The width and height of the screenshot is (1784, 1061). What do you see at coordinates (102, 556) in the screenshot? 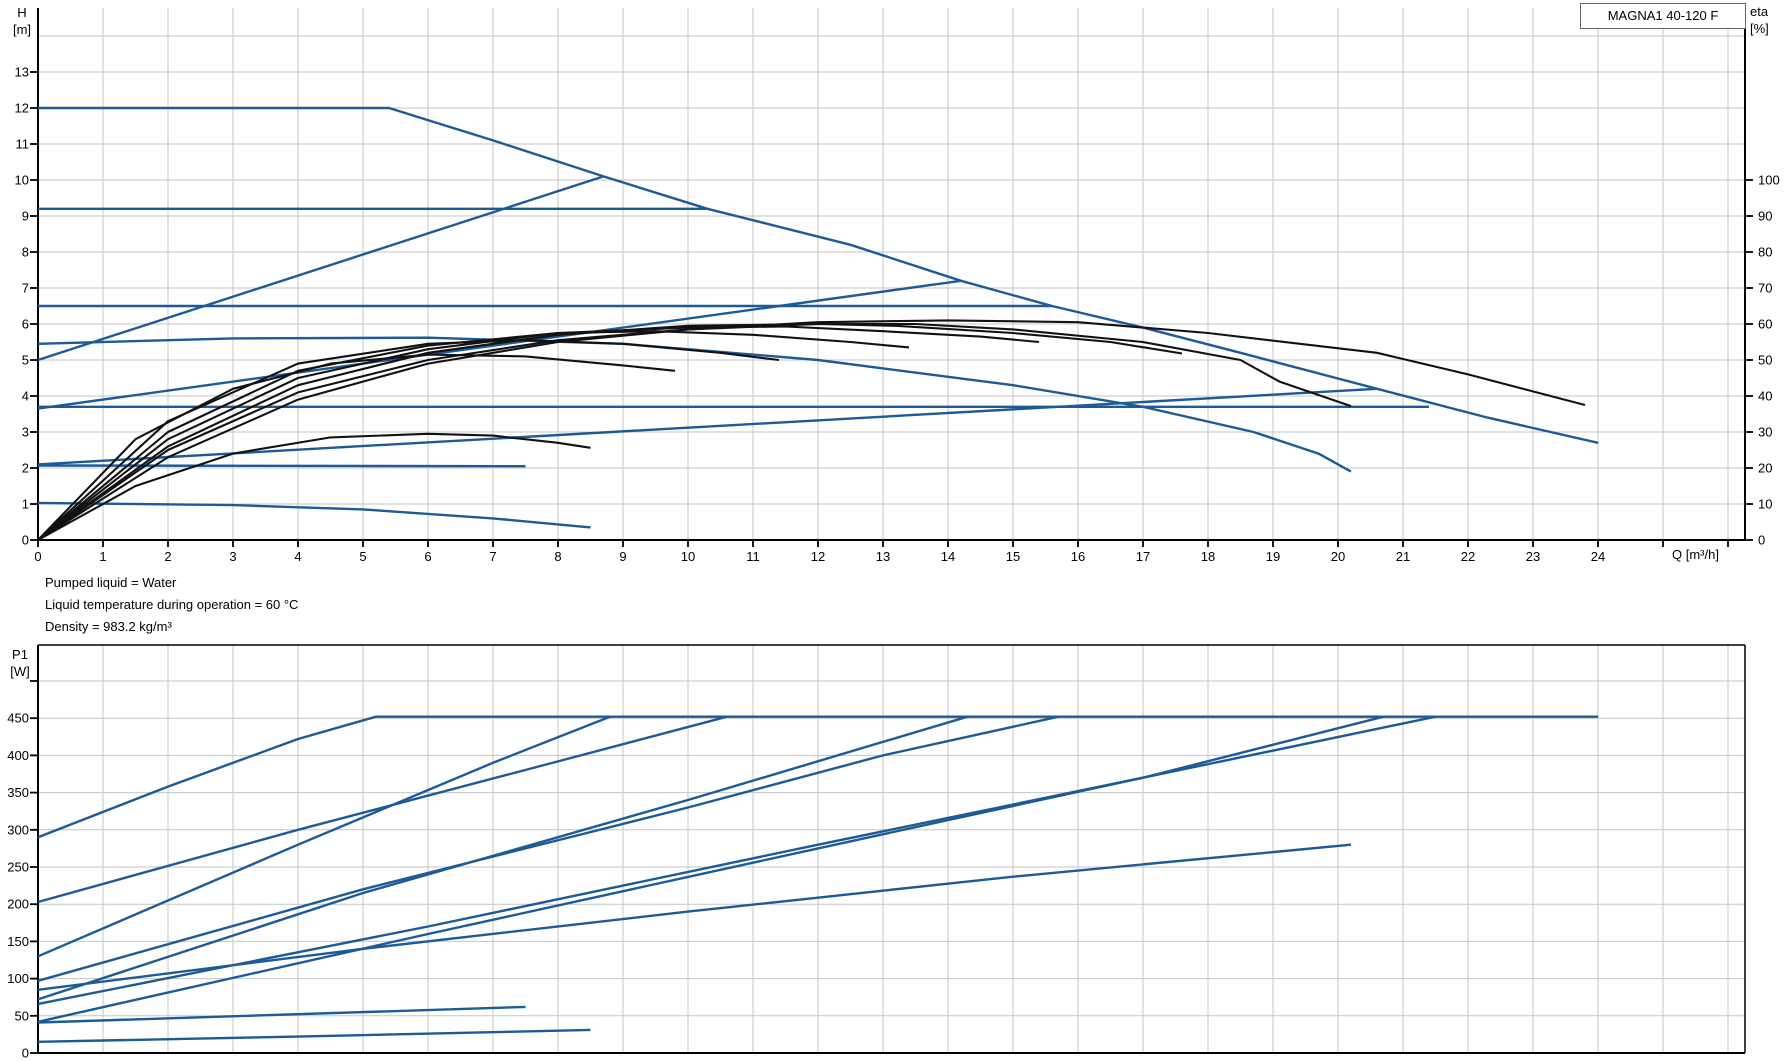
I see `q-tick-label: 1` at bounding box center [102, 556].